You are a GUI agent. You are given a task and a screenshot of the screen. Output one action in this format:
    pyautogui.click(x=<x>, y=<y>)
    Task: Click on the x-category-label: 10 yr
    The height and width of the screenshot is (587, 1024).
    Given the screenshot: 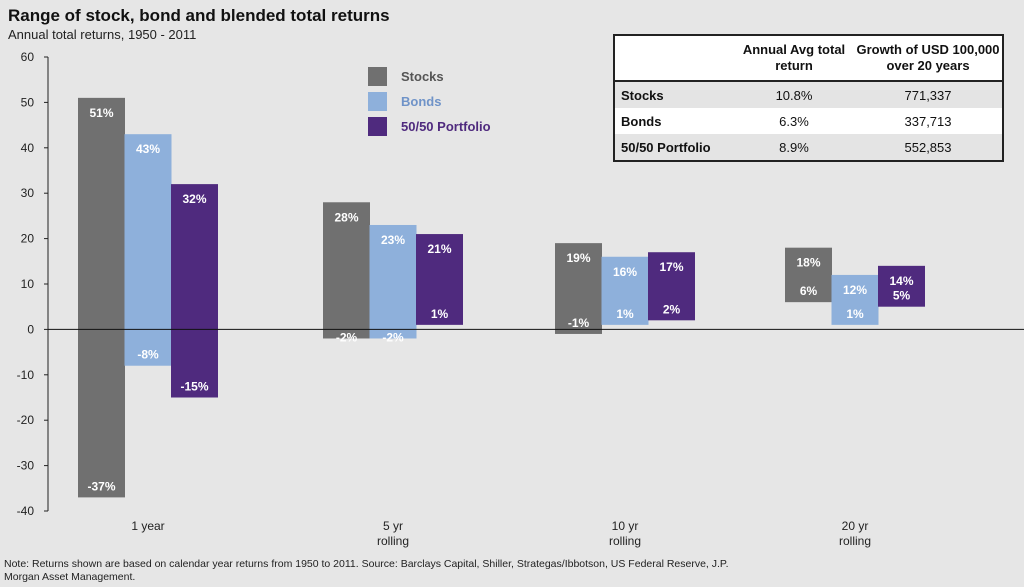 What is the action you would take?
    pyautogui.click(x=625, y=526)
    